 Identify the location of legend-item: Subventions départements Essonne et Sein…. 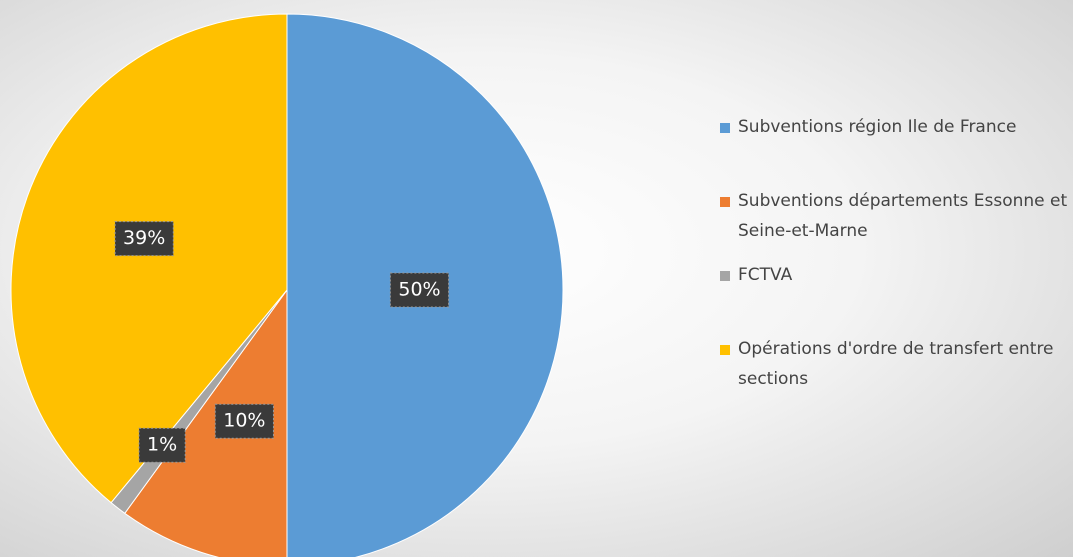
(892, 223).